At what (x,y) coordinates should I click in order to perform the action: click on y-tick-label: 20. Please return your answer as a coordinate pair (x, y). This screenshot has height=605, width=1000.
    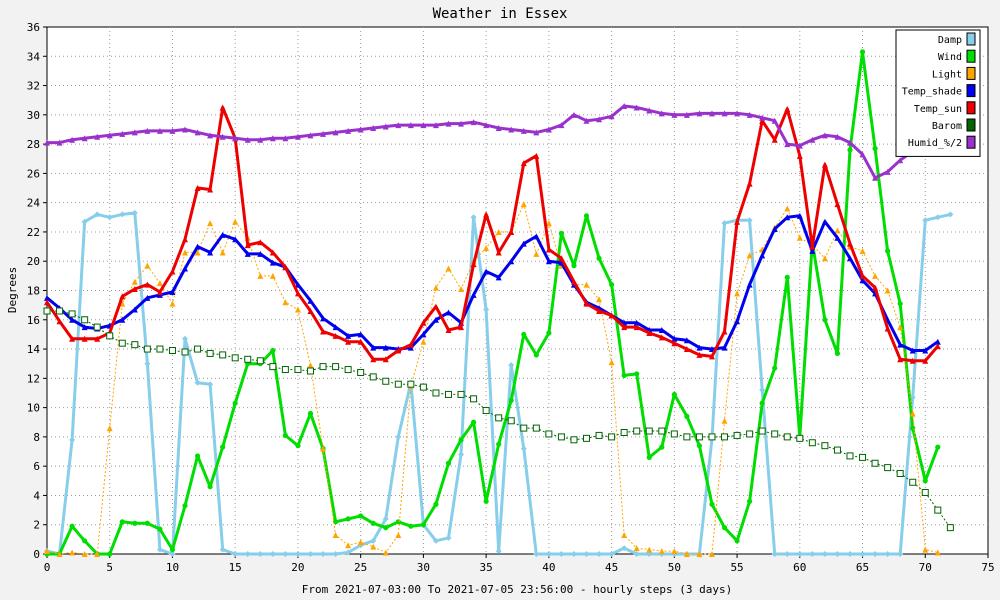
    Looking at the image, I should click on (33, 261).